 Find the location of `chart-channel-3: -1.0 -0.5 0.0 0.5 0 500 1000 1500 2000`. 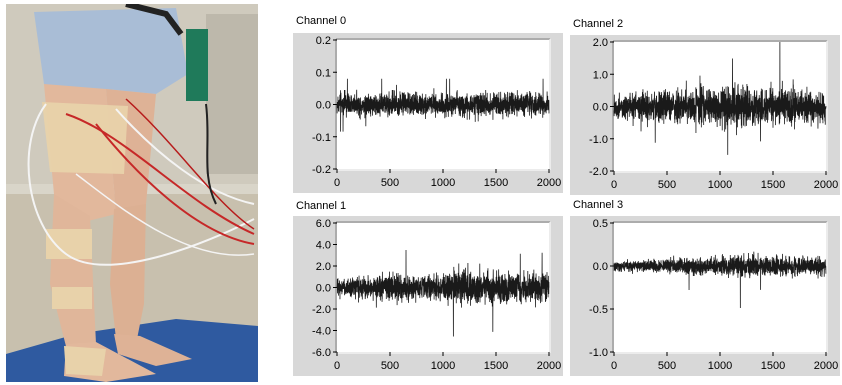

chart-channel-3: -1.0 -0.5 0.0 0.5 0 500 1000 1500 2000 is located at coordinates (705, 296).